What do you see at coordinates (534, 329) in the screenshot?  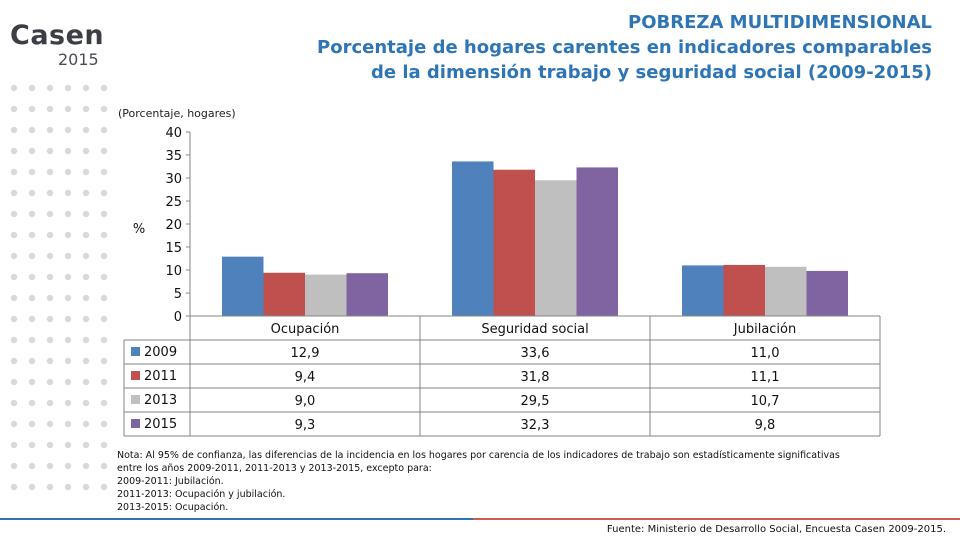 I see `category-label: Seguridad social` at bounding box center [534, 329].